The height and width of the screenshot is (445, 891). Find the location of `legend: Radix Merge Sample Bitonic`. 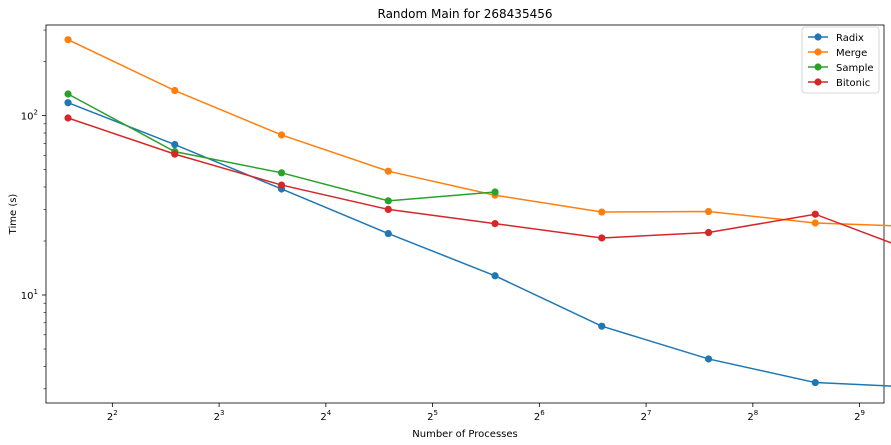

legend: Radix Merge Sample Bitonic is located at coordinates (840, 60).